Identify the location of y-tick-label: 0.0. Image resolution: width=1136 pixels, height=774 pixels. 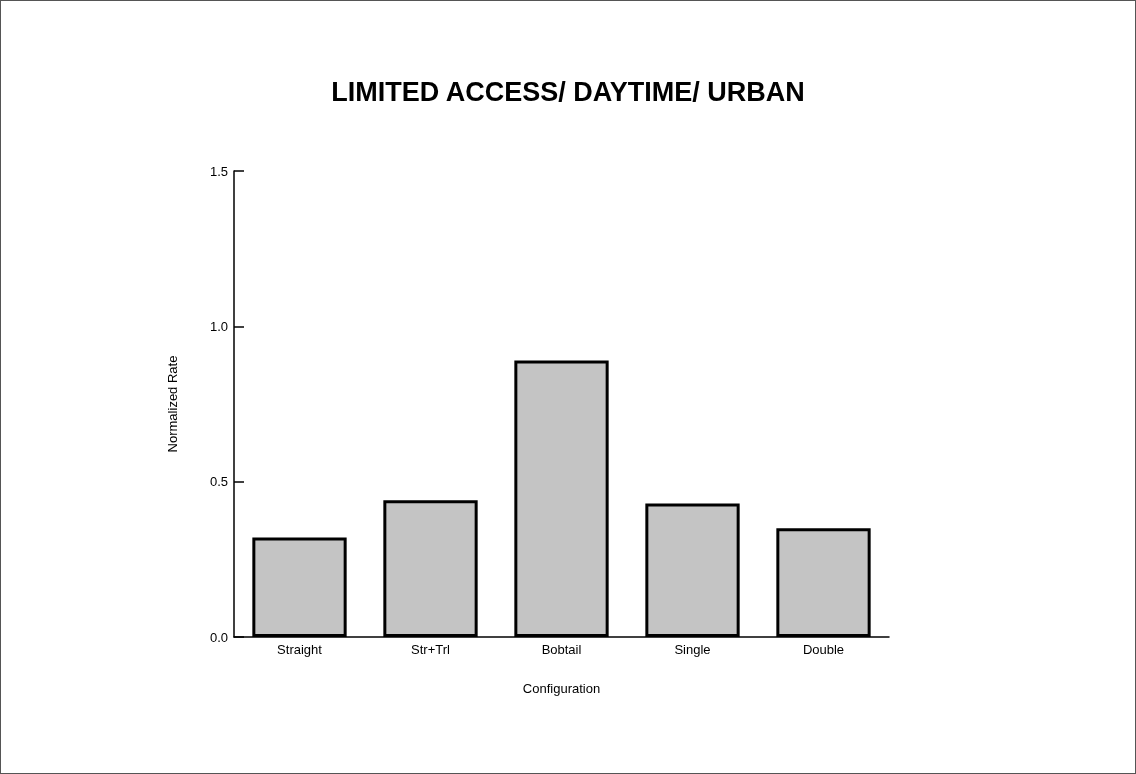
(218, 637).